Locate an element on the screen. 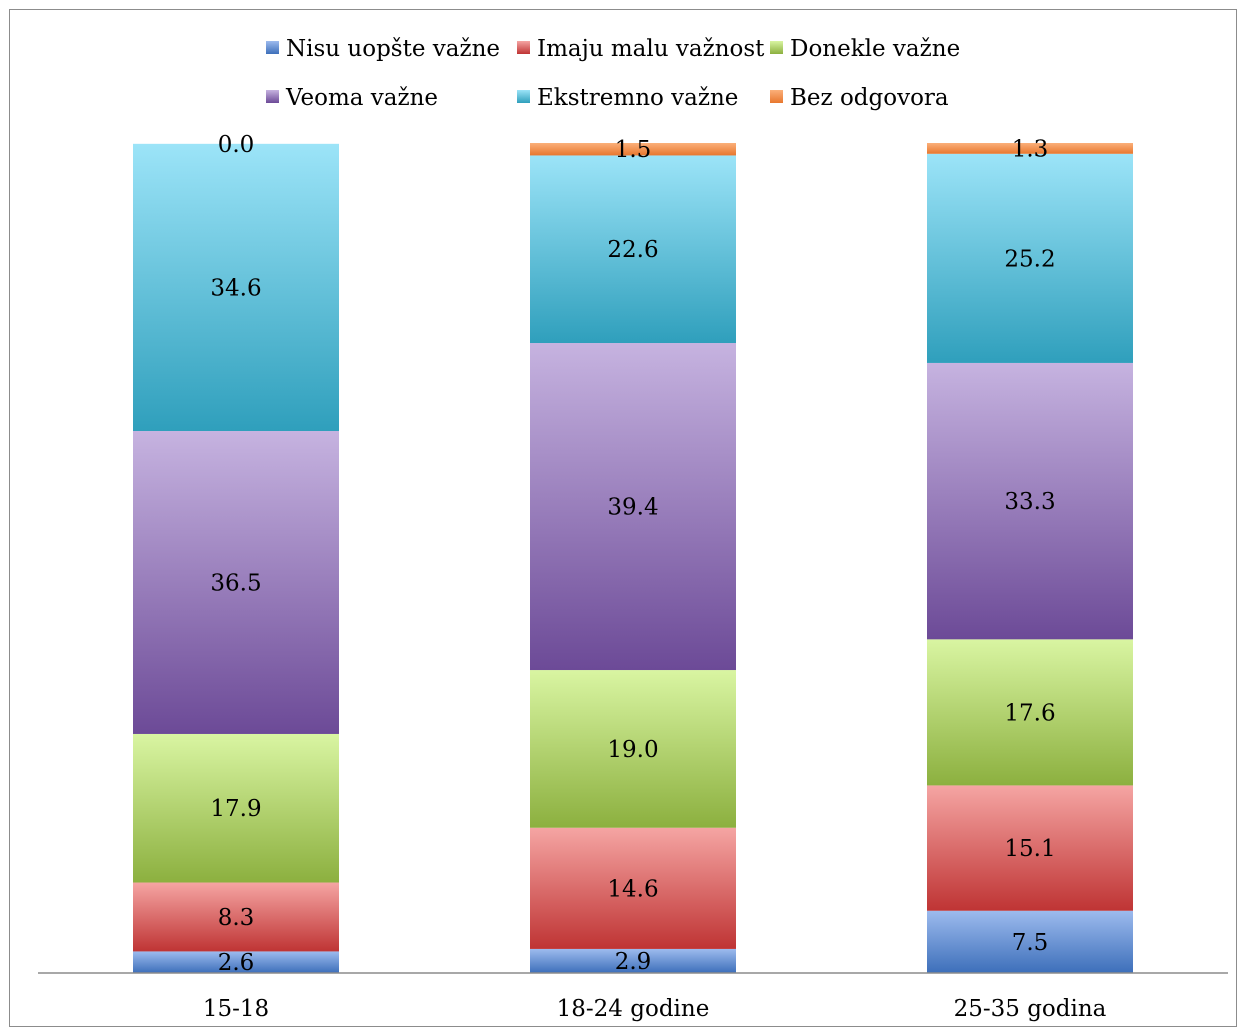 The image size is (1246, 1036). bar-segment-nisu-uopste-vazne-25-35-godina is located at coordinates (1030, 941).